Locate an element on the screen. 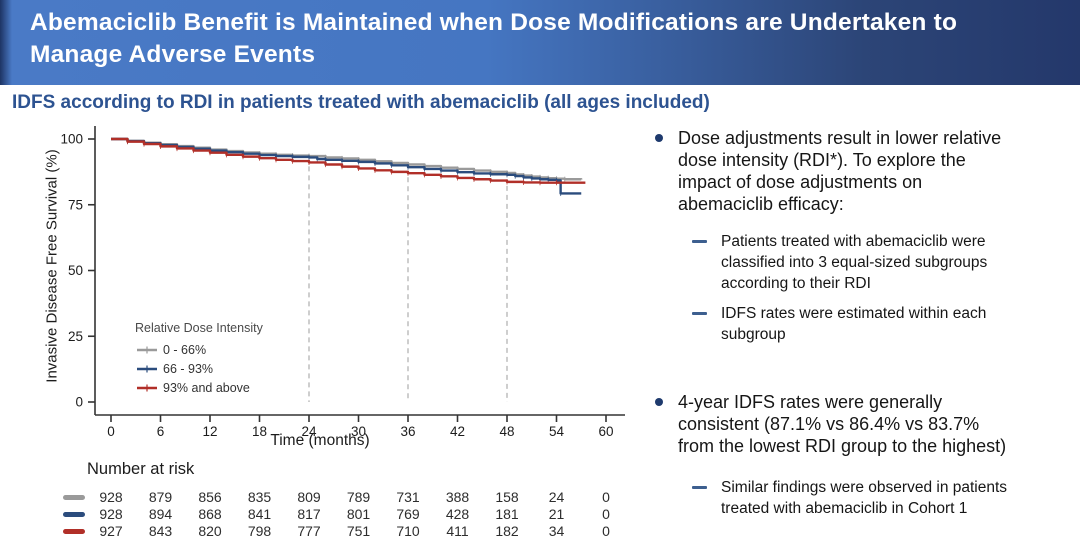 The height and width of the screenshot is (551, 1080). risk-value: 388 is located at coordinates (457, 497).